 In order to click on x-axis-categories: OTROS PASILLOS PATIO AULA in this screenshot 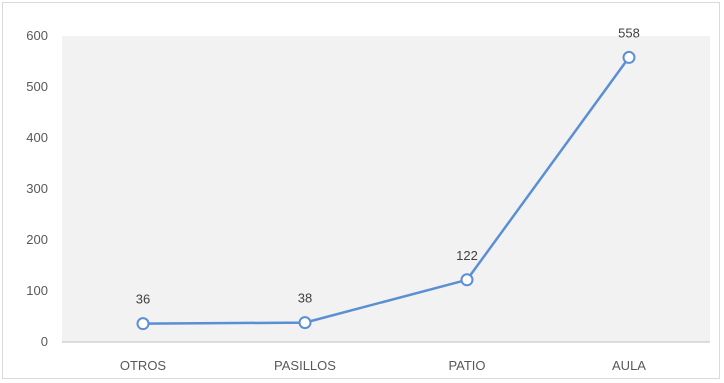, I will do `click(383, 365)`.